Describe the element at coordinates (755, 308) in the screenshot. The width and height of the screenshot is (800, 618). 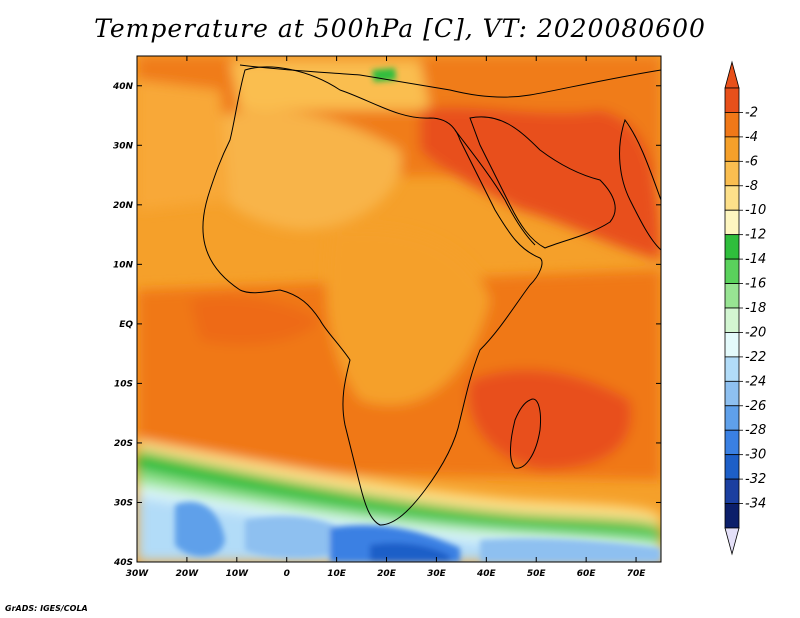
I see `colorbar-label: -18` at that location.